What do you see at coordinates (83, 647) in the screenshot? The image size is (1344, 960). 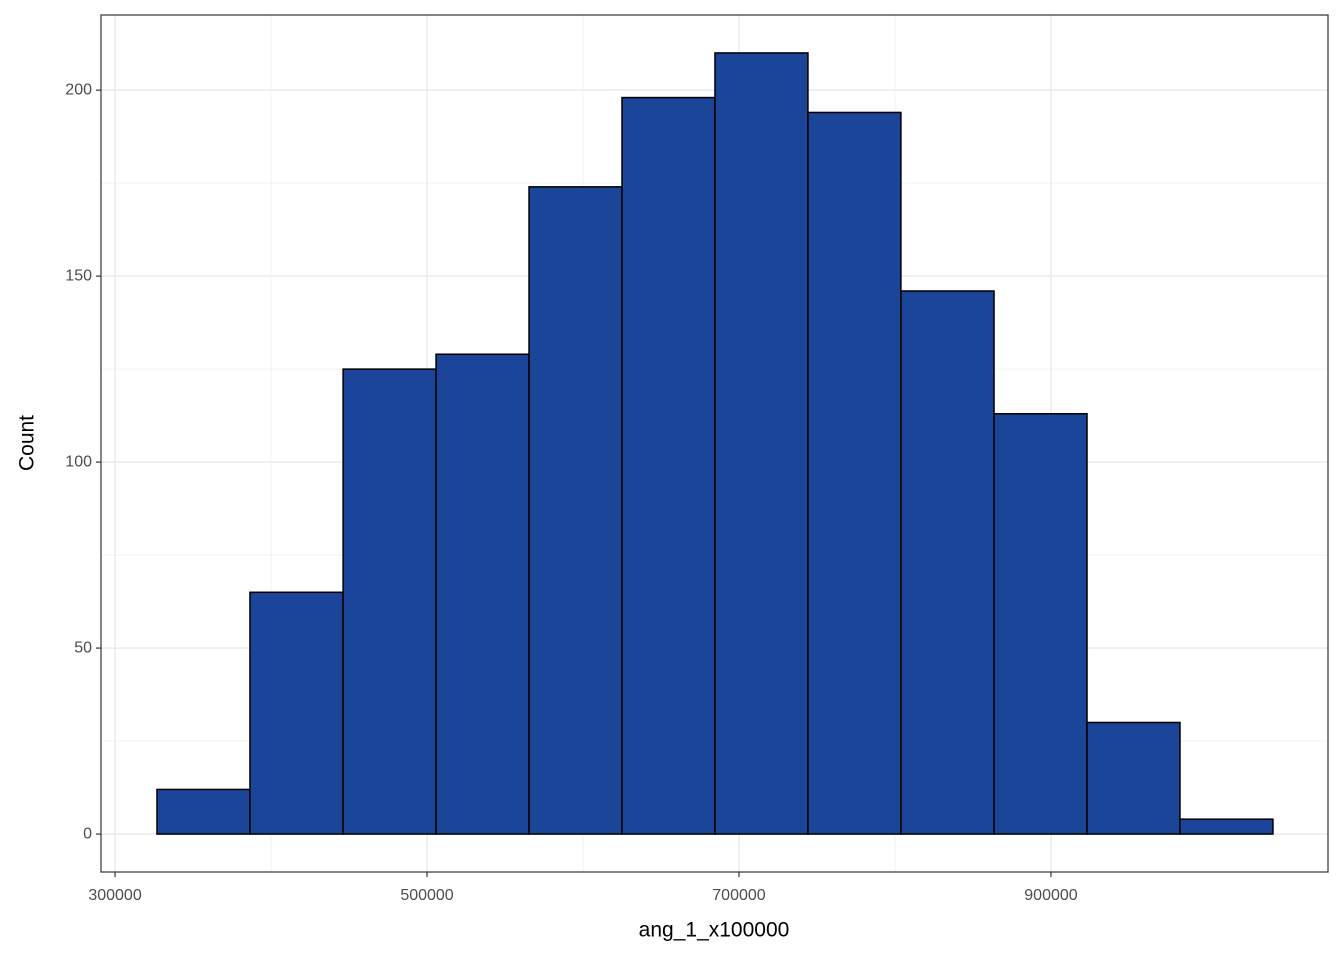 I see `y-tick-label: 50` at bounding box center [83, 647].